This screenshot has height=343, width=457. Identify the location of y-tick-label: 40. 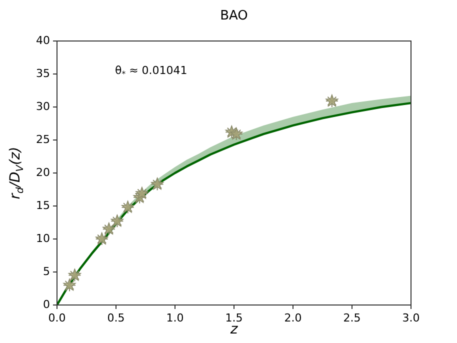
(43, 40).